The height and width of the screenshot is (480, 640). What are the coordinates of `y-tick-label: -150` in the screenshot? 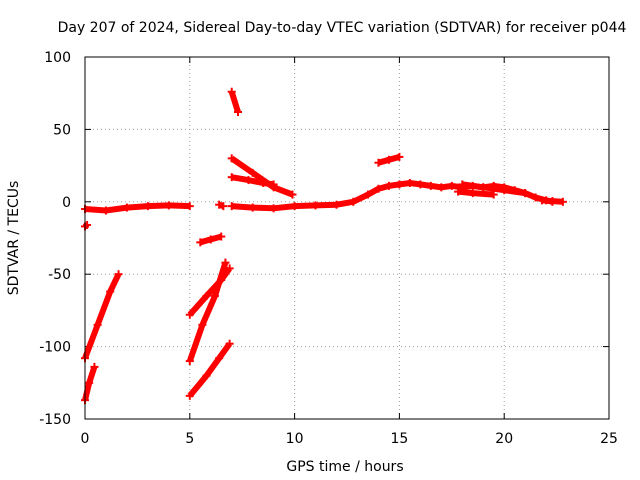 It's located at (55, 420).